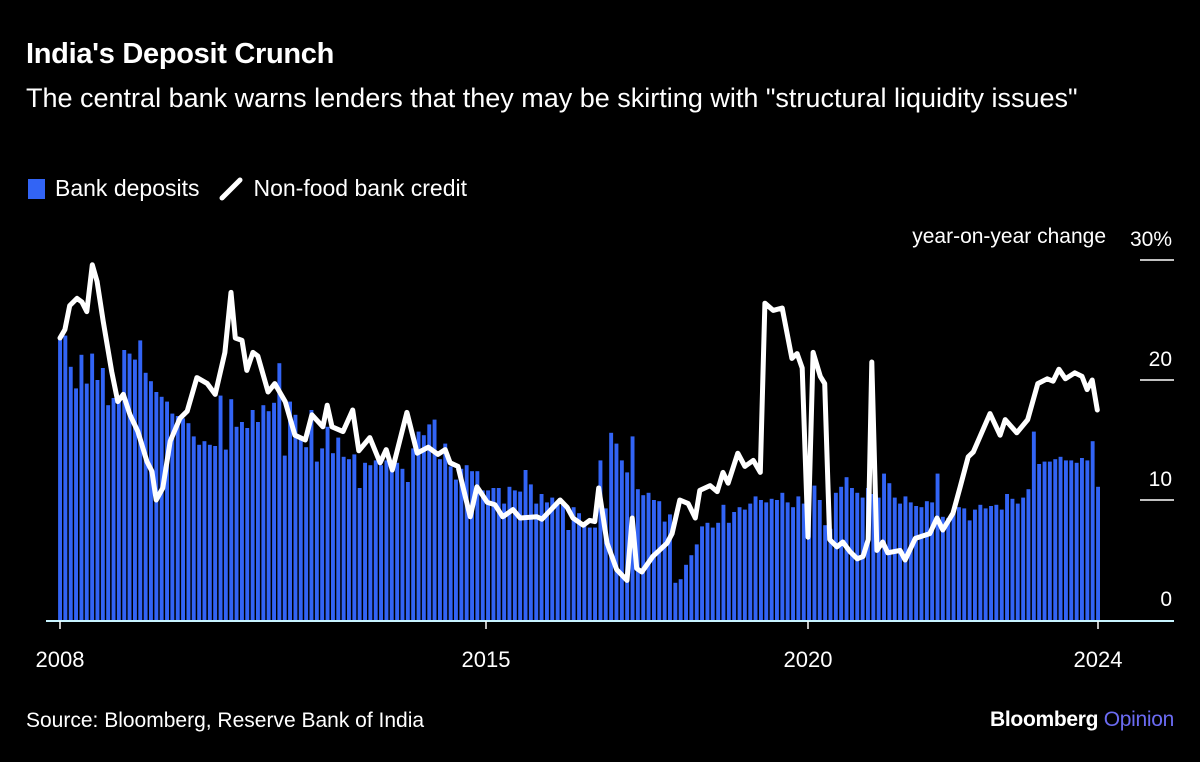 Image resolution: width=1200 pixels, height=762 pixels. Describe the element at coordinates (1082, 720) in the screenshot. I see `bloomberg-opinion-logo: Bloomberg Opinion` at that location.